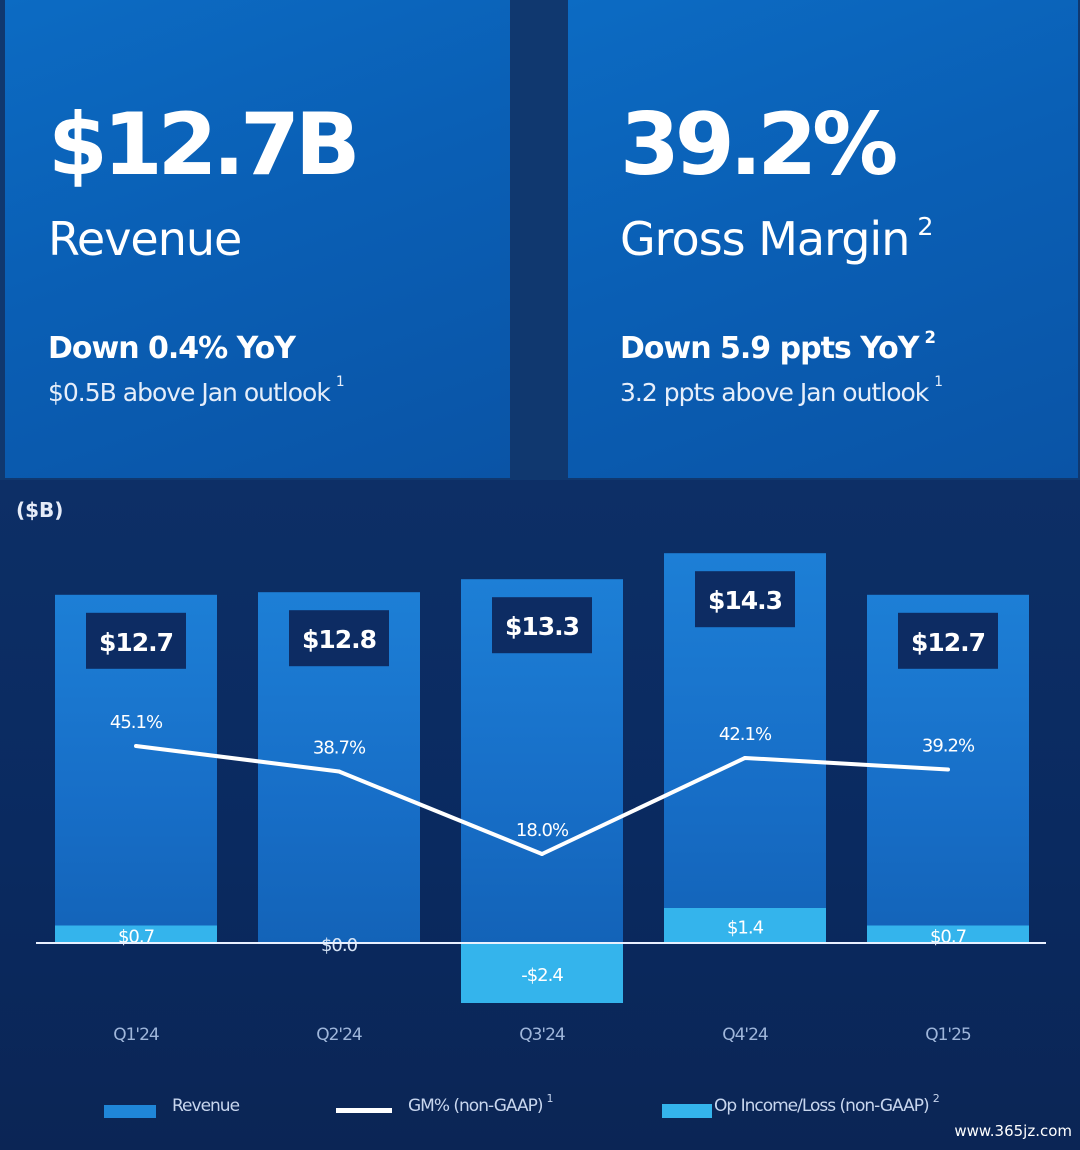 This screenshot has width=1080, height=1150. What do you see at coordinates (340, 382) in the screenshot?
I see `revenue-outlook-footnote: 1` at bounding box center [340, 382].